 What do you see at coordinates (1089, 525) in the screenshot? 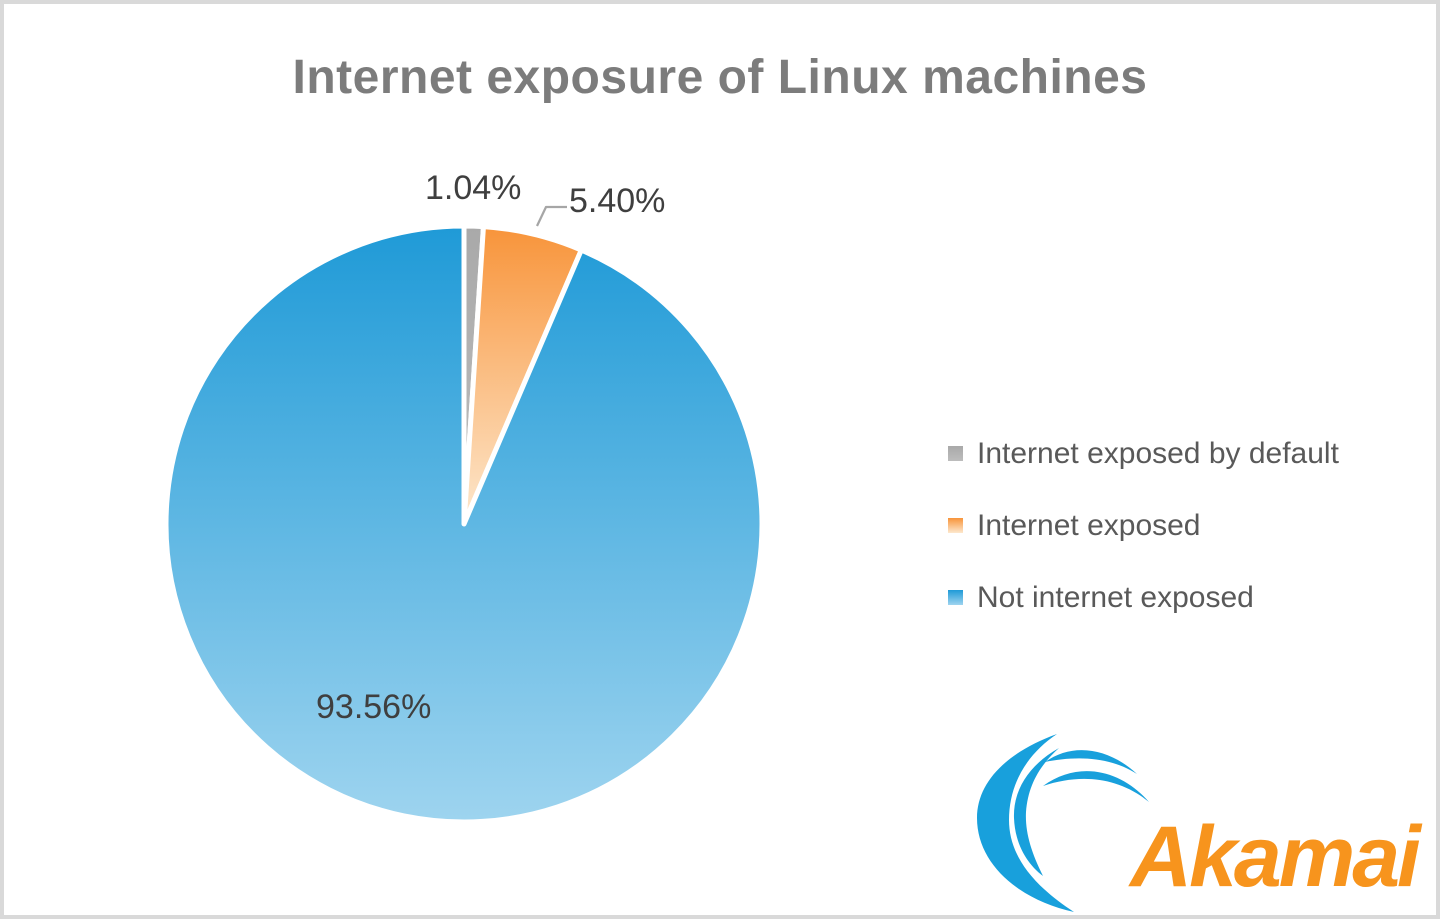
I see `legend-label: Internet exposed` at bounding box center [1089, 525].